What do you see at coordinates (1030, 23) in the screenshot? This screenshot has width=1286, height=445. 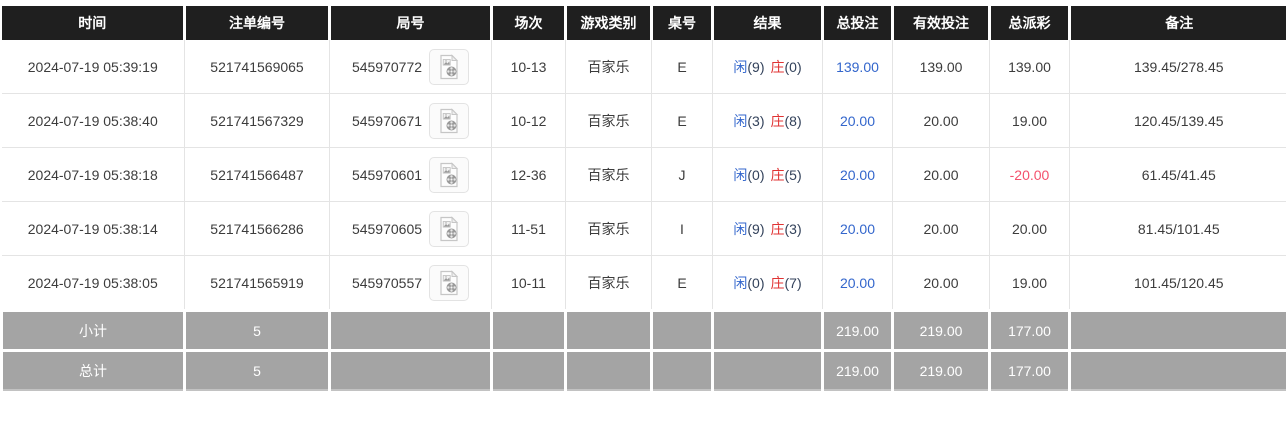 I see `col-payout: 总派彩` at bounding box center [1030, 23].